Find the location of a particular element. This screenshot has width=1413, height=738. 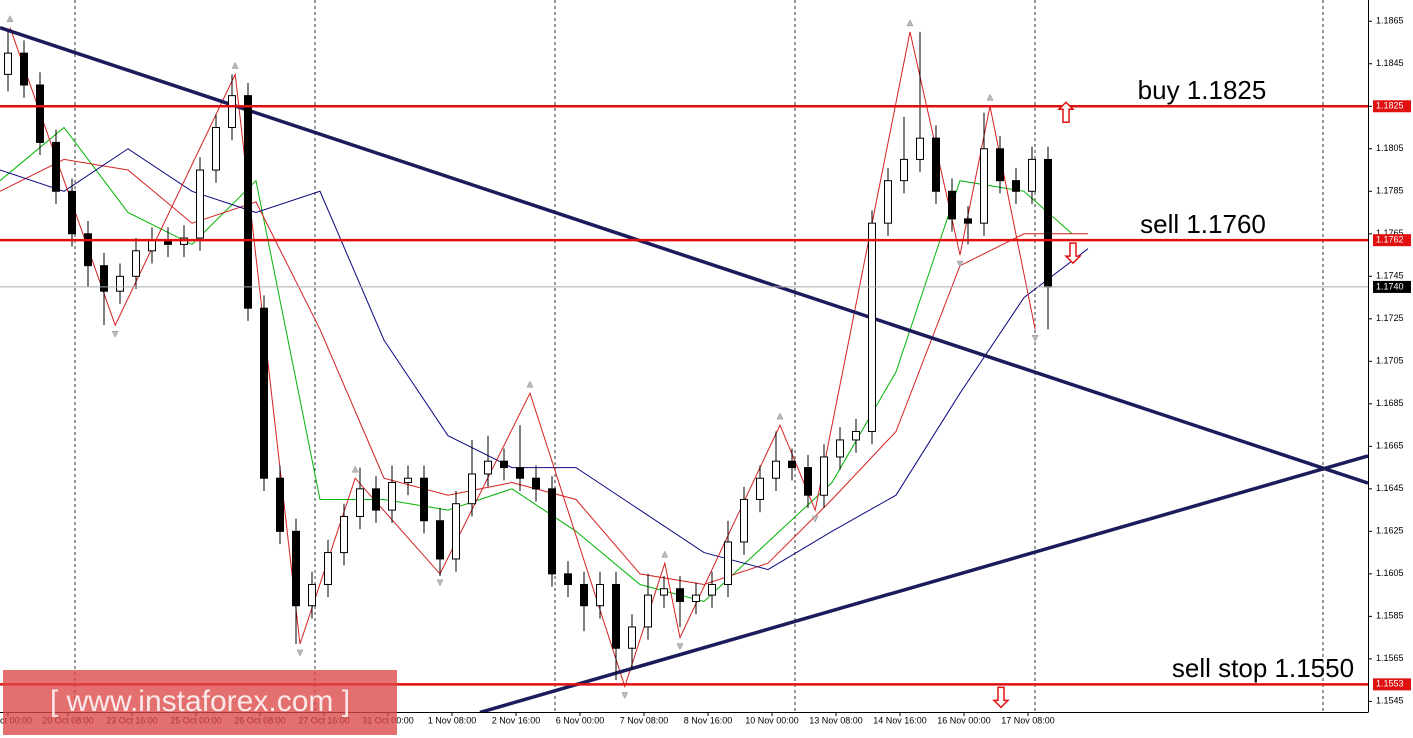

y-tick-label: 1.1605 is located at coordinates (1390, 573).